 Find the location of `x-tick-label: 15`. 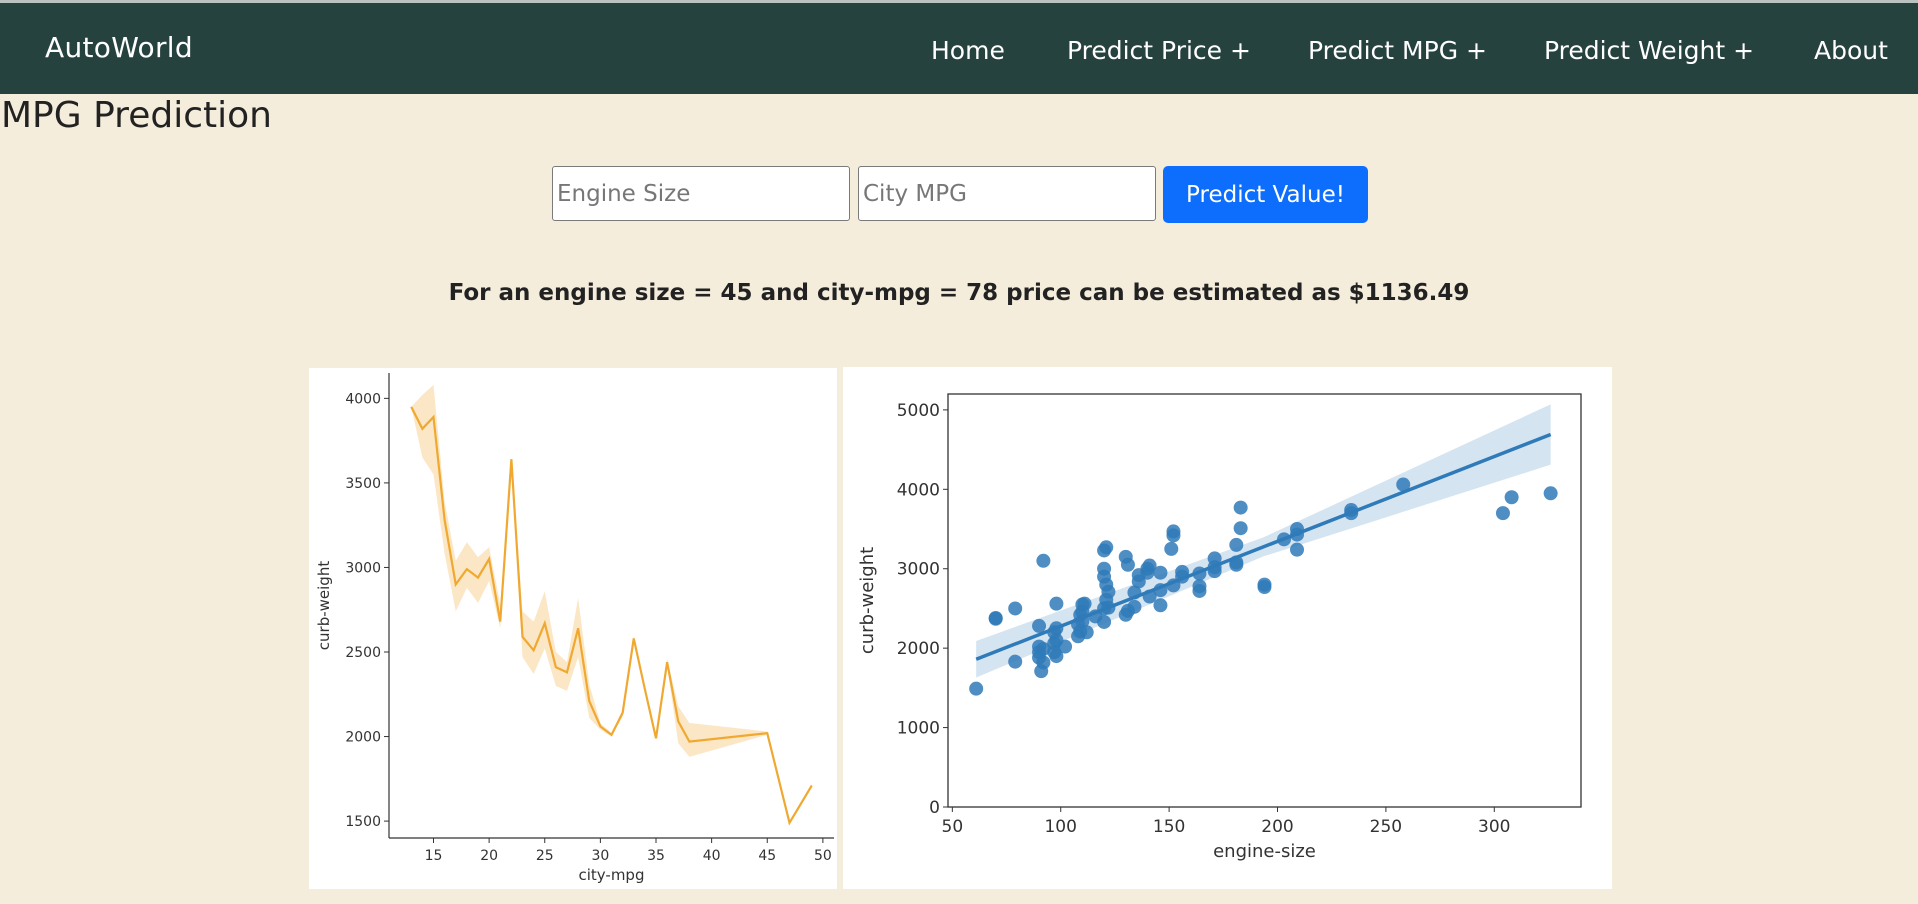

x-tick-label: 15 is located at coordinates (434, 856).